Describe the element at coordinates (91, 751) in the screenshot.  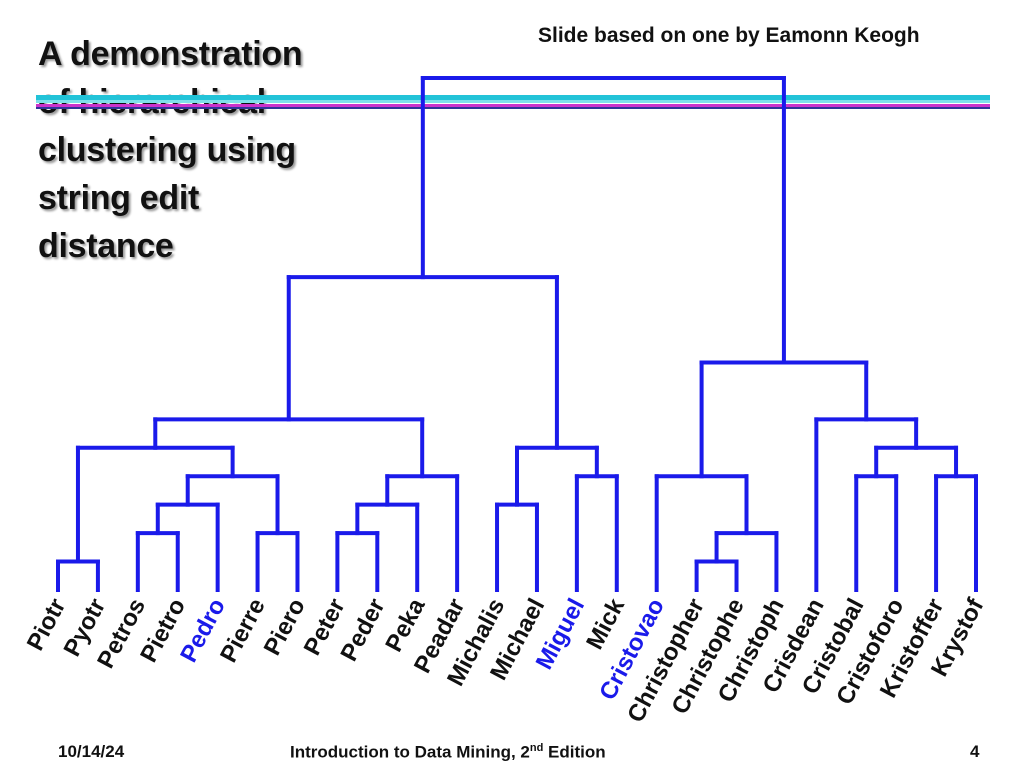
I see `footer-date: 10/14/24` at that location.